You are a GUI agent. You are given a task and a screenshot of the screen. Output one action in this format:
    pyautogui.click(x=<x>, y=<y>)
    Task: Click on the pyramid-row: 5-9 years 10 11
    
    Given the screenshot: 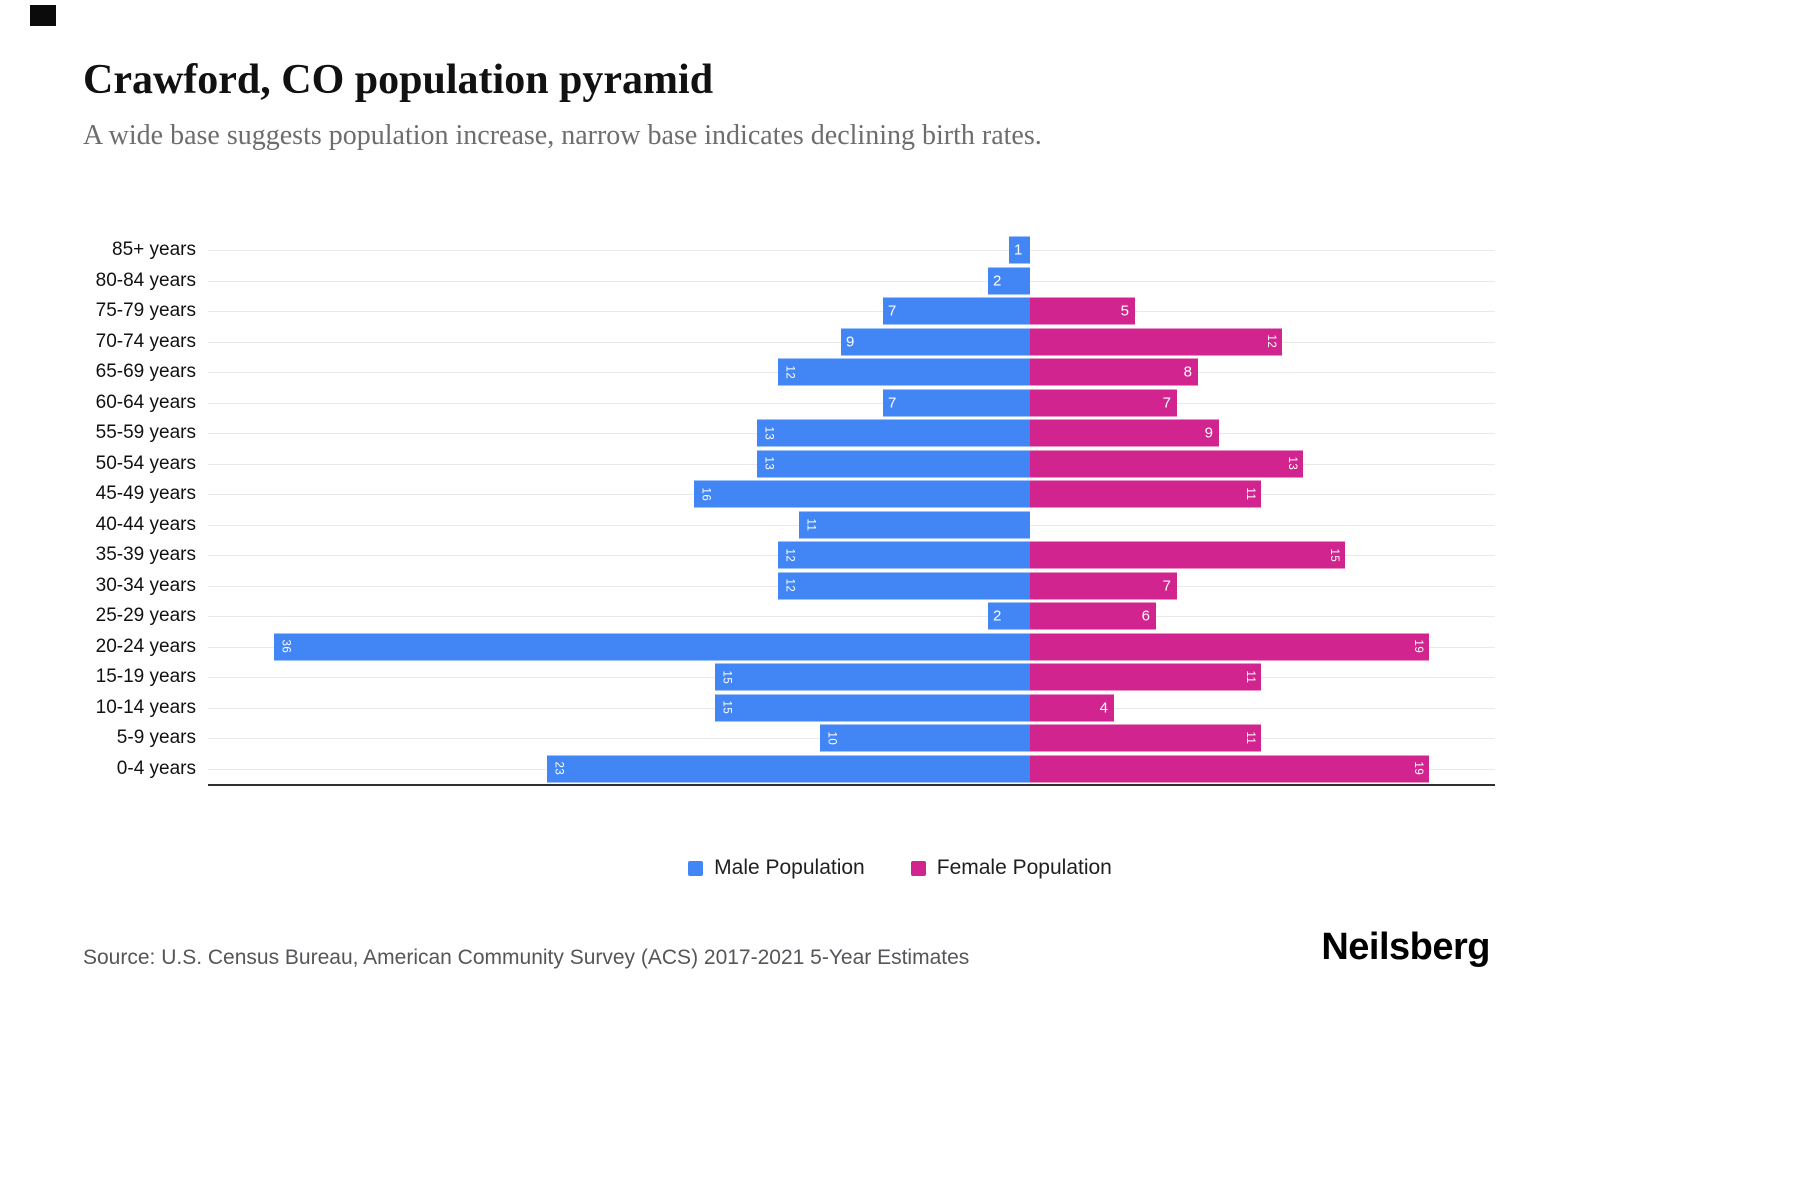 What is the action you would take?
    pyautogui.click(x=789, y=738)
    